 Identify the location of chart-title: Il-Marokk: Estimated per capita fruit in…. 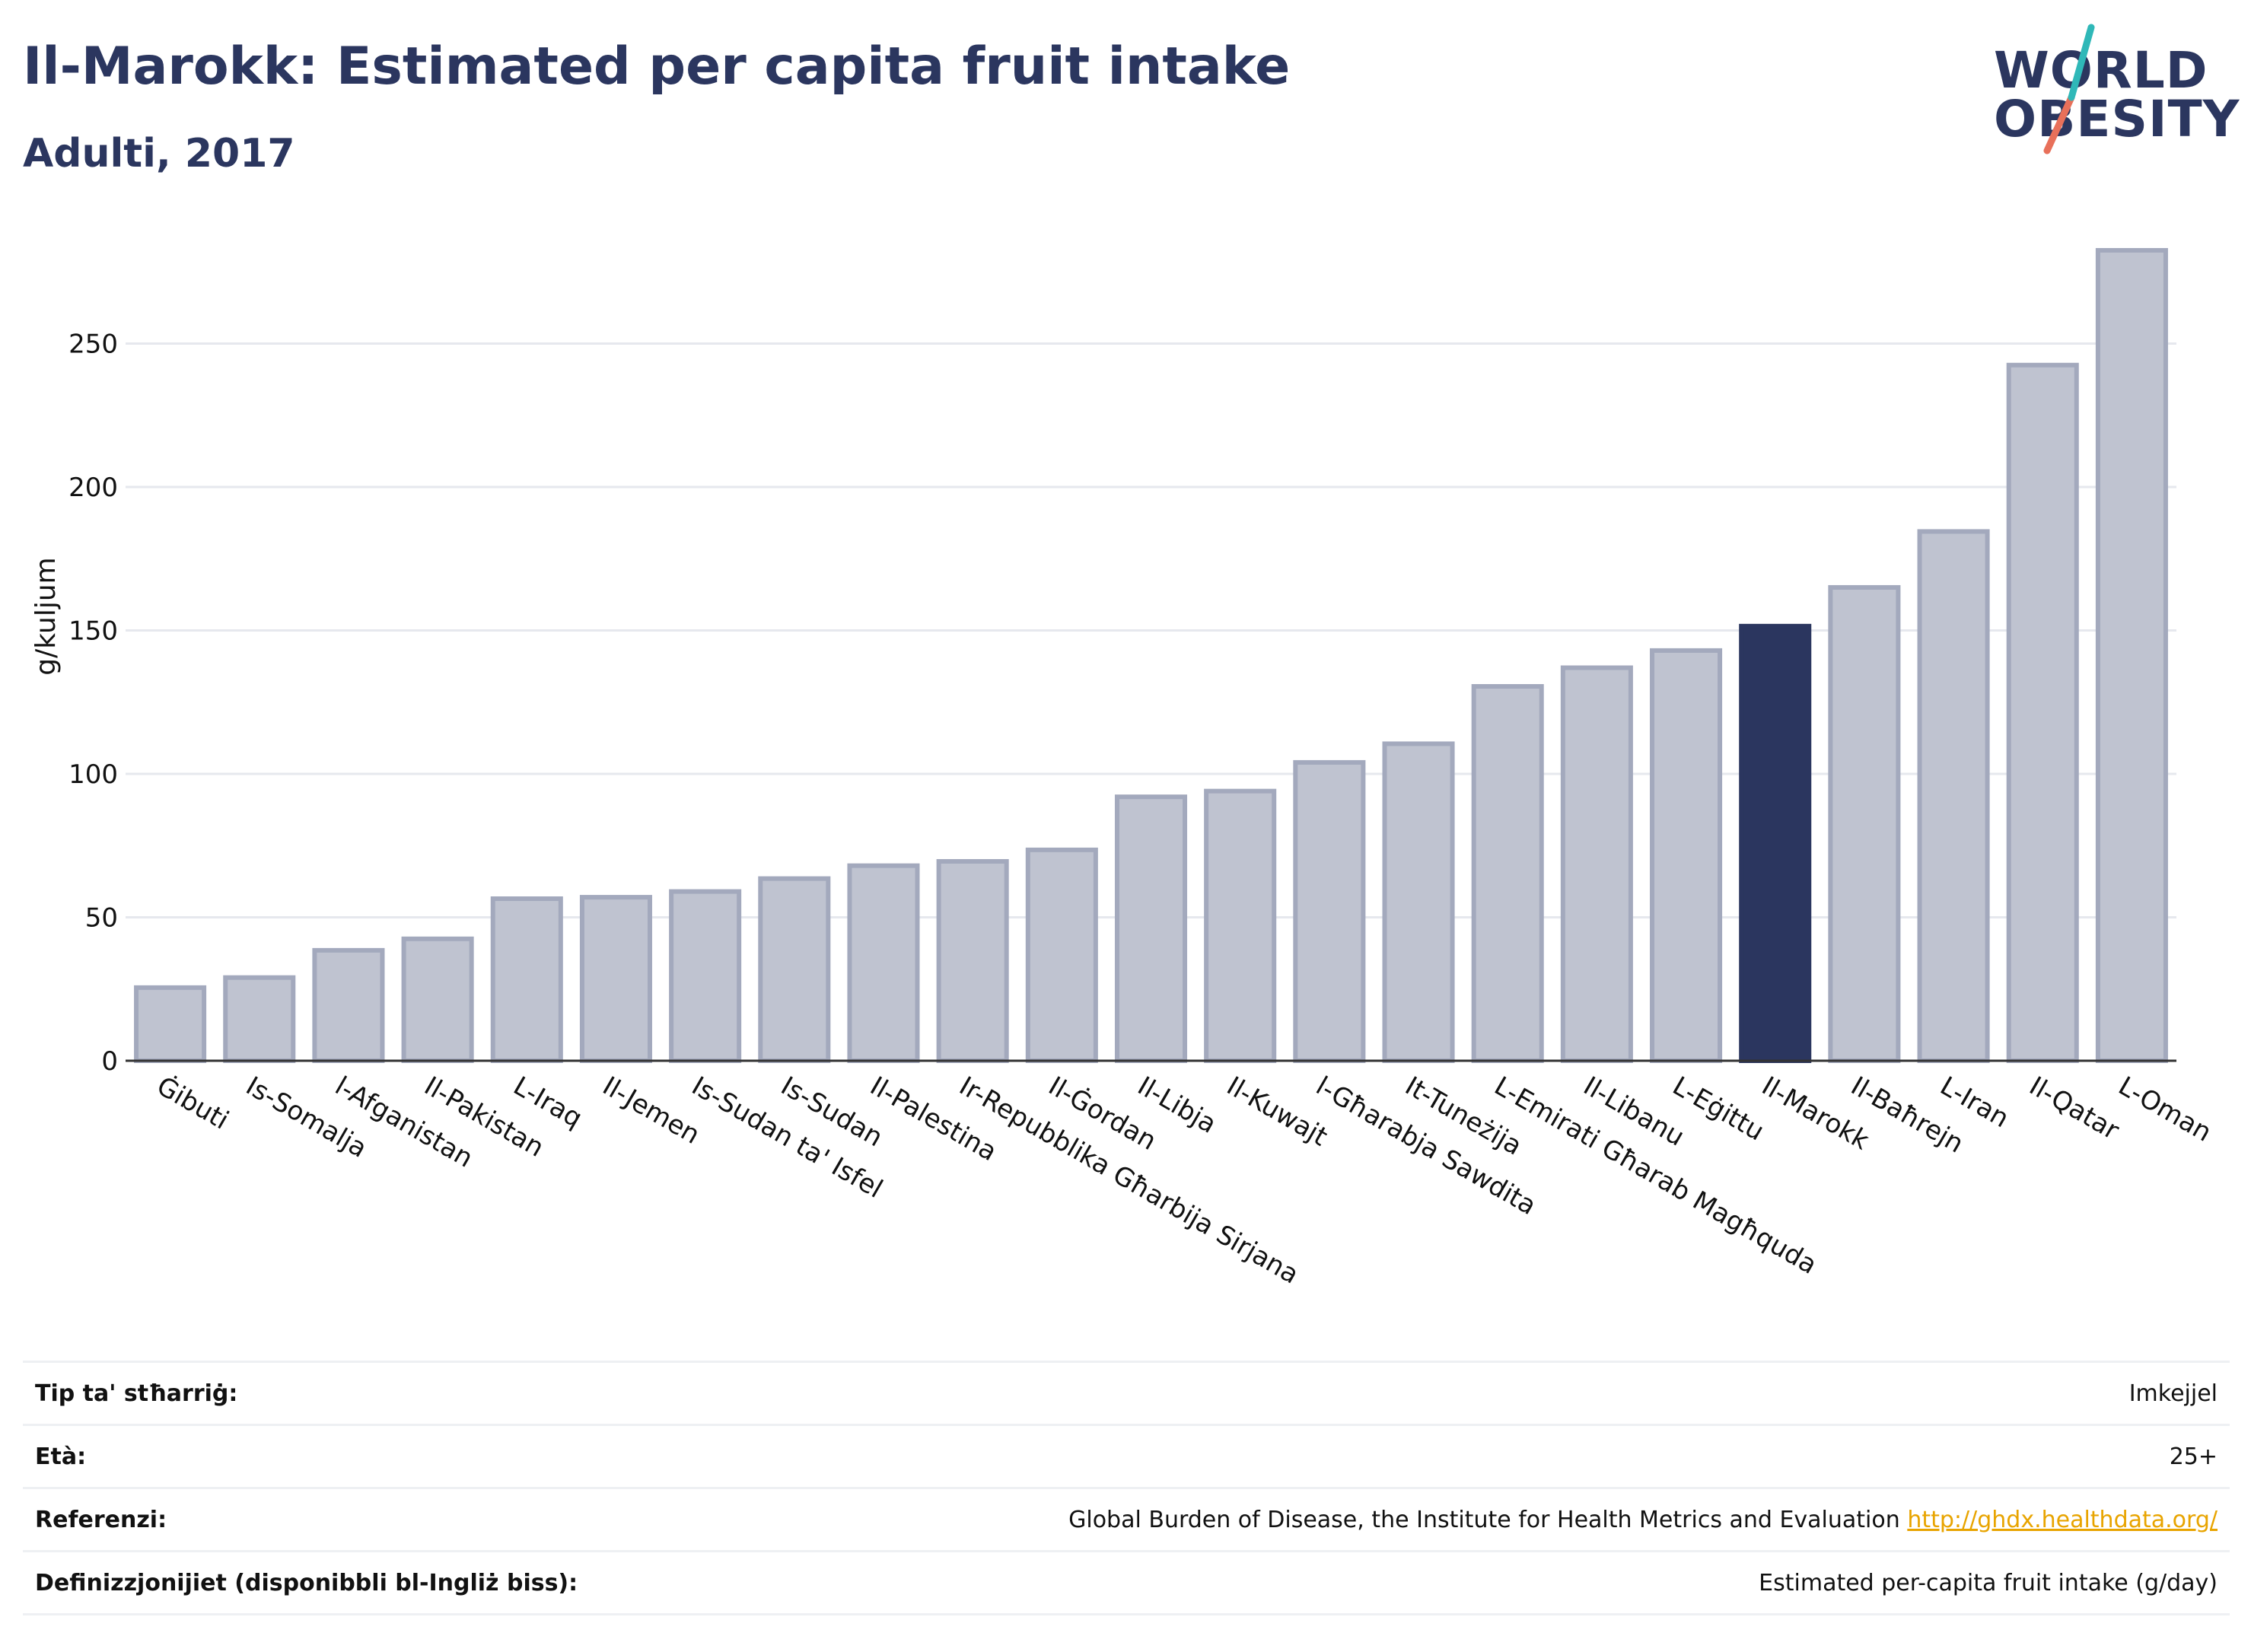
(657, 67).